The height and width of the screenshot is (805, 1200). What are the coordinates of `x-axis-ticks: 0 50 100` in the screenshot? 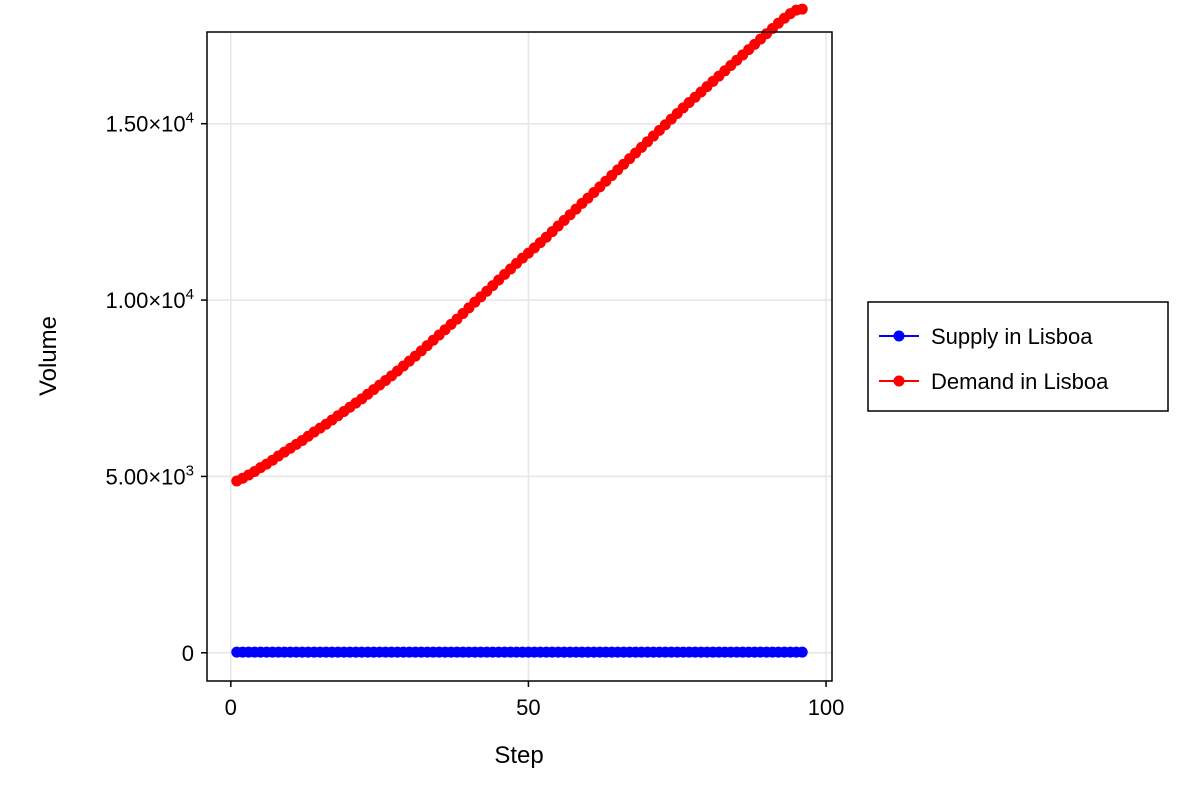 It's located at (535, 700).